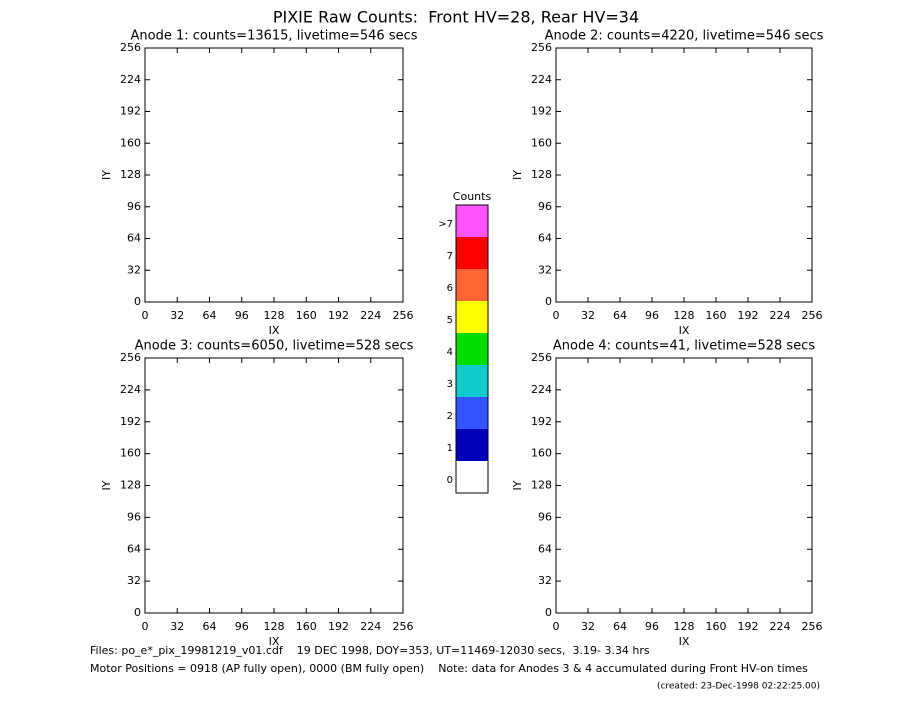 This screenshot has height=705, width=913. Describe the element at coordinates (450, 352) in the screenshot. I see `colorbar-label: 4` at that location.